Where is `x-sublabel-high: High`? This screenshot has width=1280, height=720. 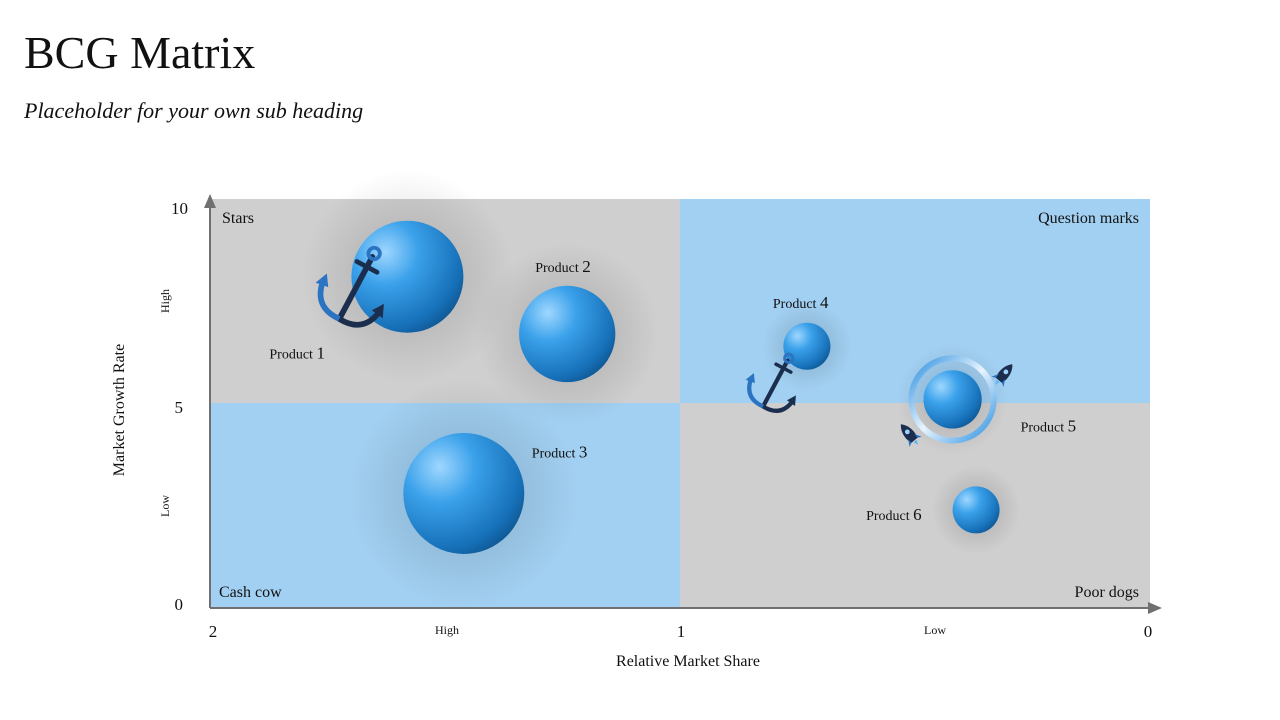 x-sublabel-high: High is located at coordinates (447, 630).